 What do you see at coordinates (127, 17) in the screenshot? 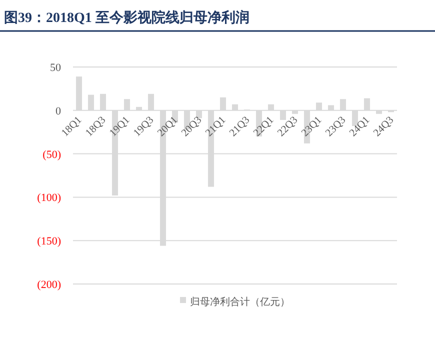
I see `chart-title: 图39：2018Q1 至今影视院线归母净利润` at bounding box center [127, 17].